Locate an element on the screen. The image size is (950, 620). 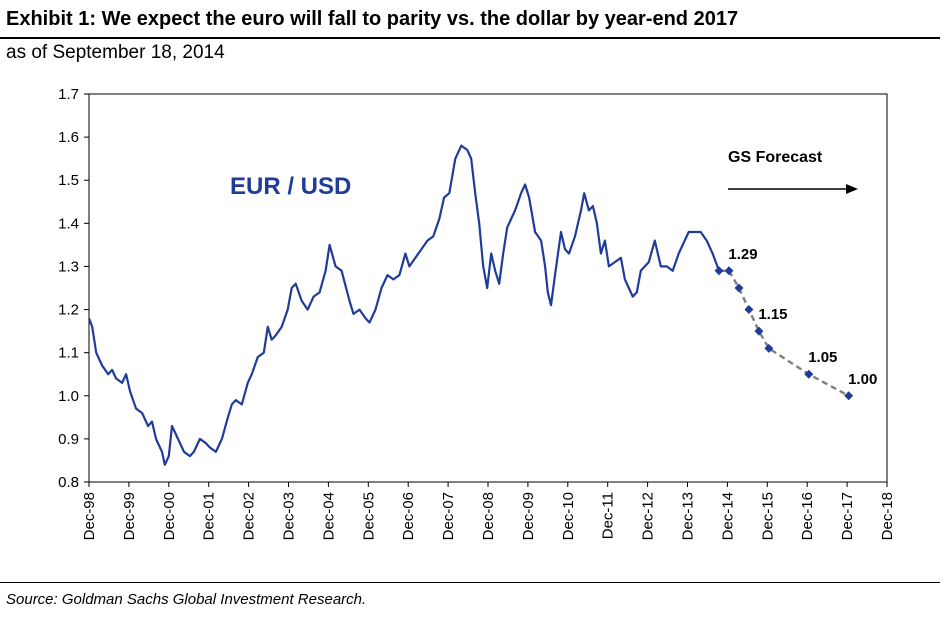
y-tick-label: 0.8 is located at coordinates (68, 482).